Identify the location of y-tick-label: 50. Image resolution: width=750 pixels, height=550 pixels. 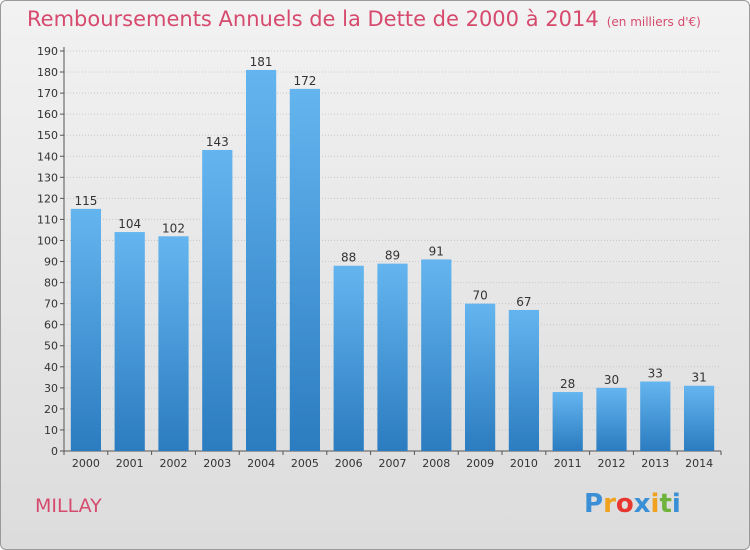
(51, 346).